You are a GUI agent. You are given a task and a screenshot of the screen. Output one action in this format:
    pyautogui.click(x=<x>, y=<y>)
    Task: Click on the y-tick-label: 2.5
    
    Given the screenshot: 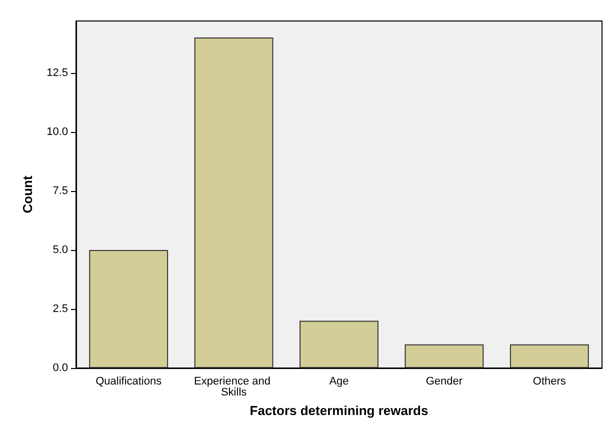 What is the action you would take?
    pyautogui.click(x=60, y=308)
    